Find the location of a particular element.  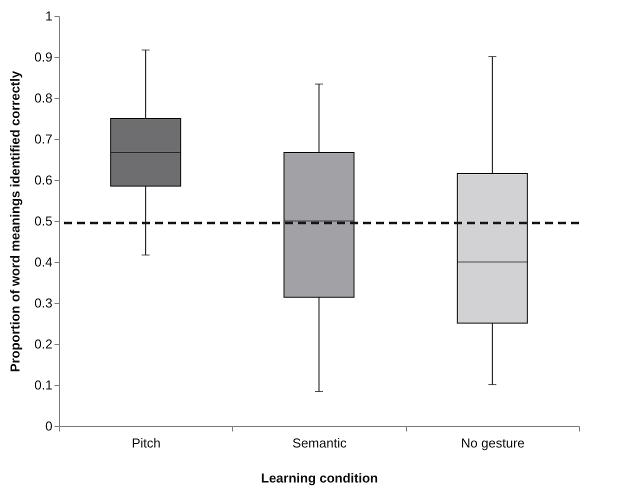

y-tick-label: 0 is located at coordinates (48, 426).